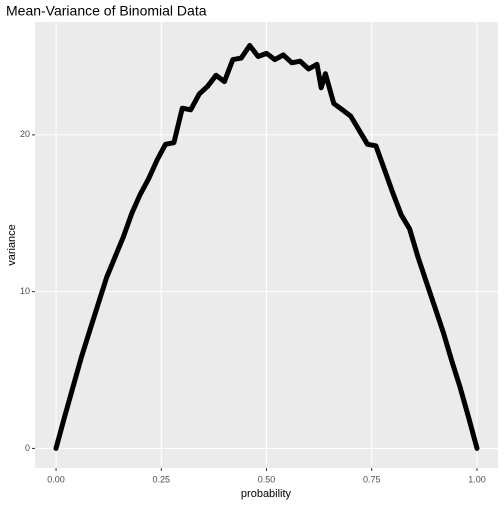  Describe the element at coordinates (372, 479) in the screenshot. I see `x-tick-label: 0.75` at that location.